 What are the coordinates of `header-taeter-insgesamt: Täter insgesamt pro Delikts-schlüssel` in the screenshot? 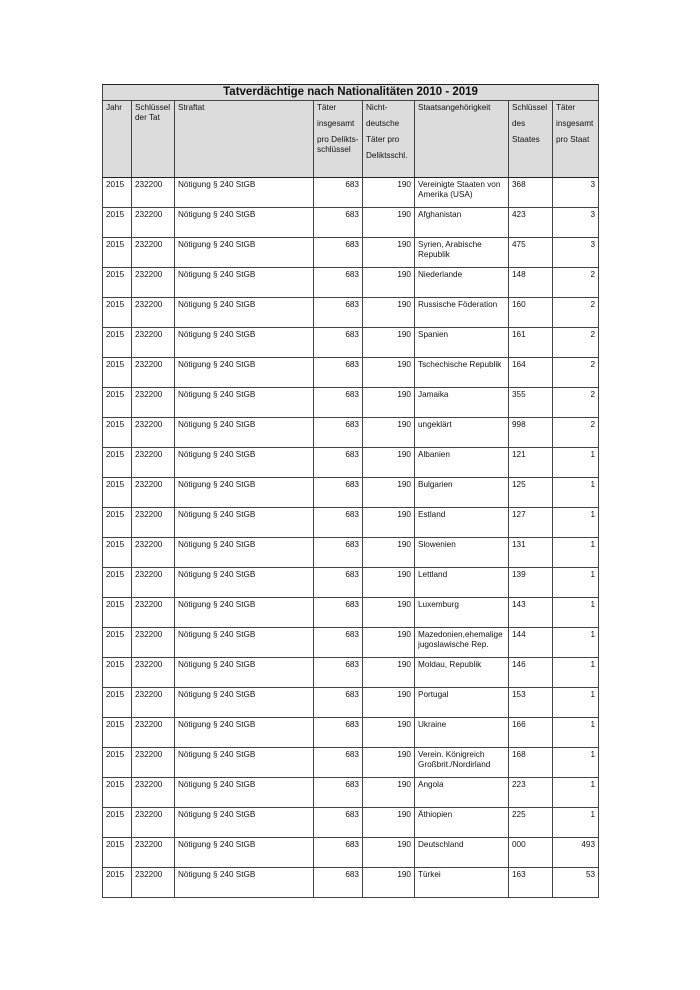 It's located at (338, 139).